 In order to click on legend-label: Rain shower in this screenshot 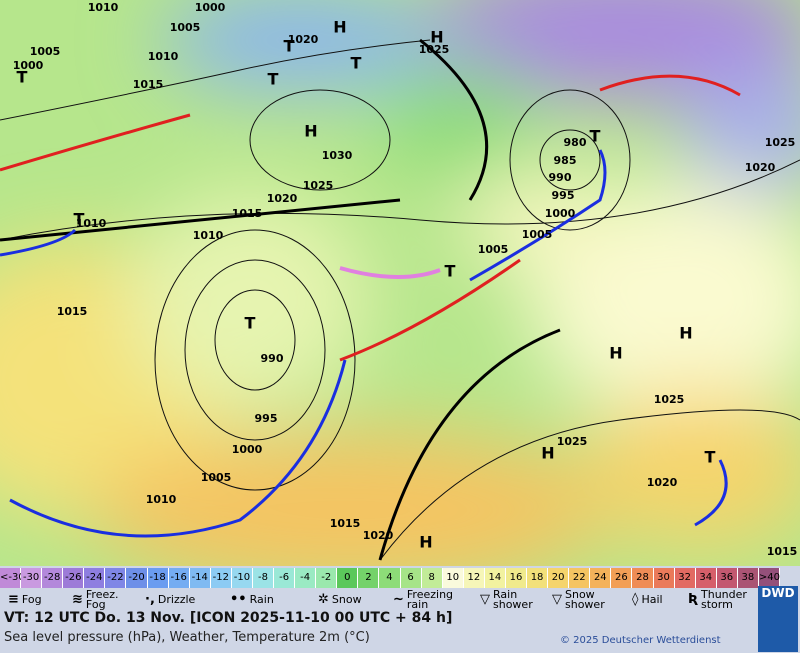, I will do `click(513, 599)`.